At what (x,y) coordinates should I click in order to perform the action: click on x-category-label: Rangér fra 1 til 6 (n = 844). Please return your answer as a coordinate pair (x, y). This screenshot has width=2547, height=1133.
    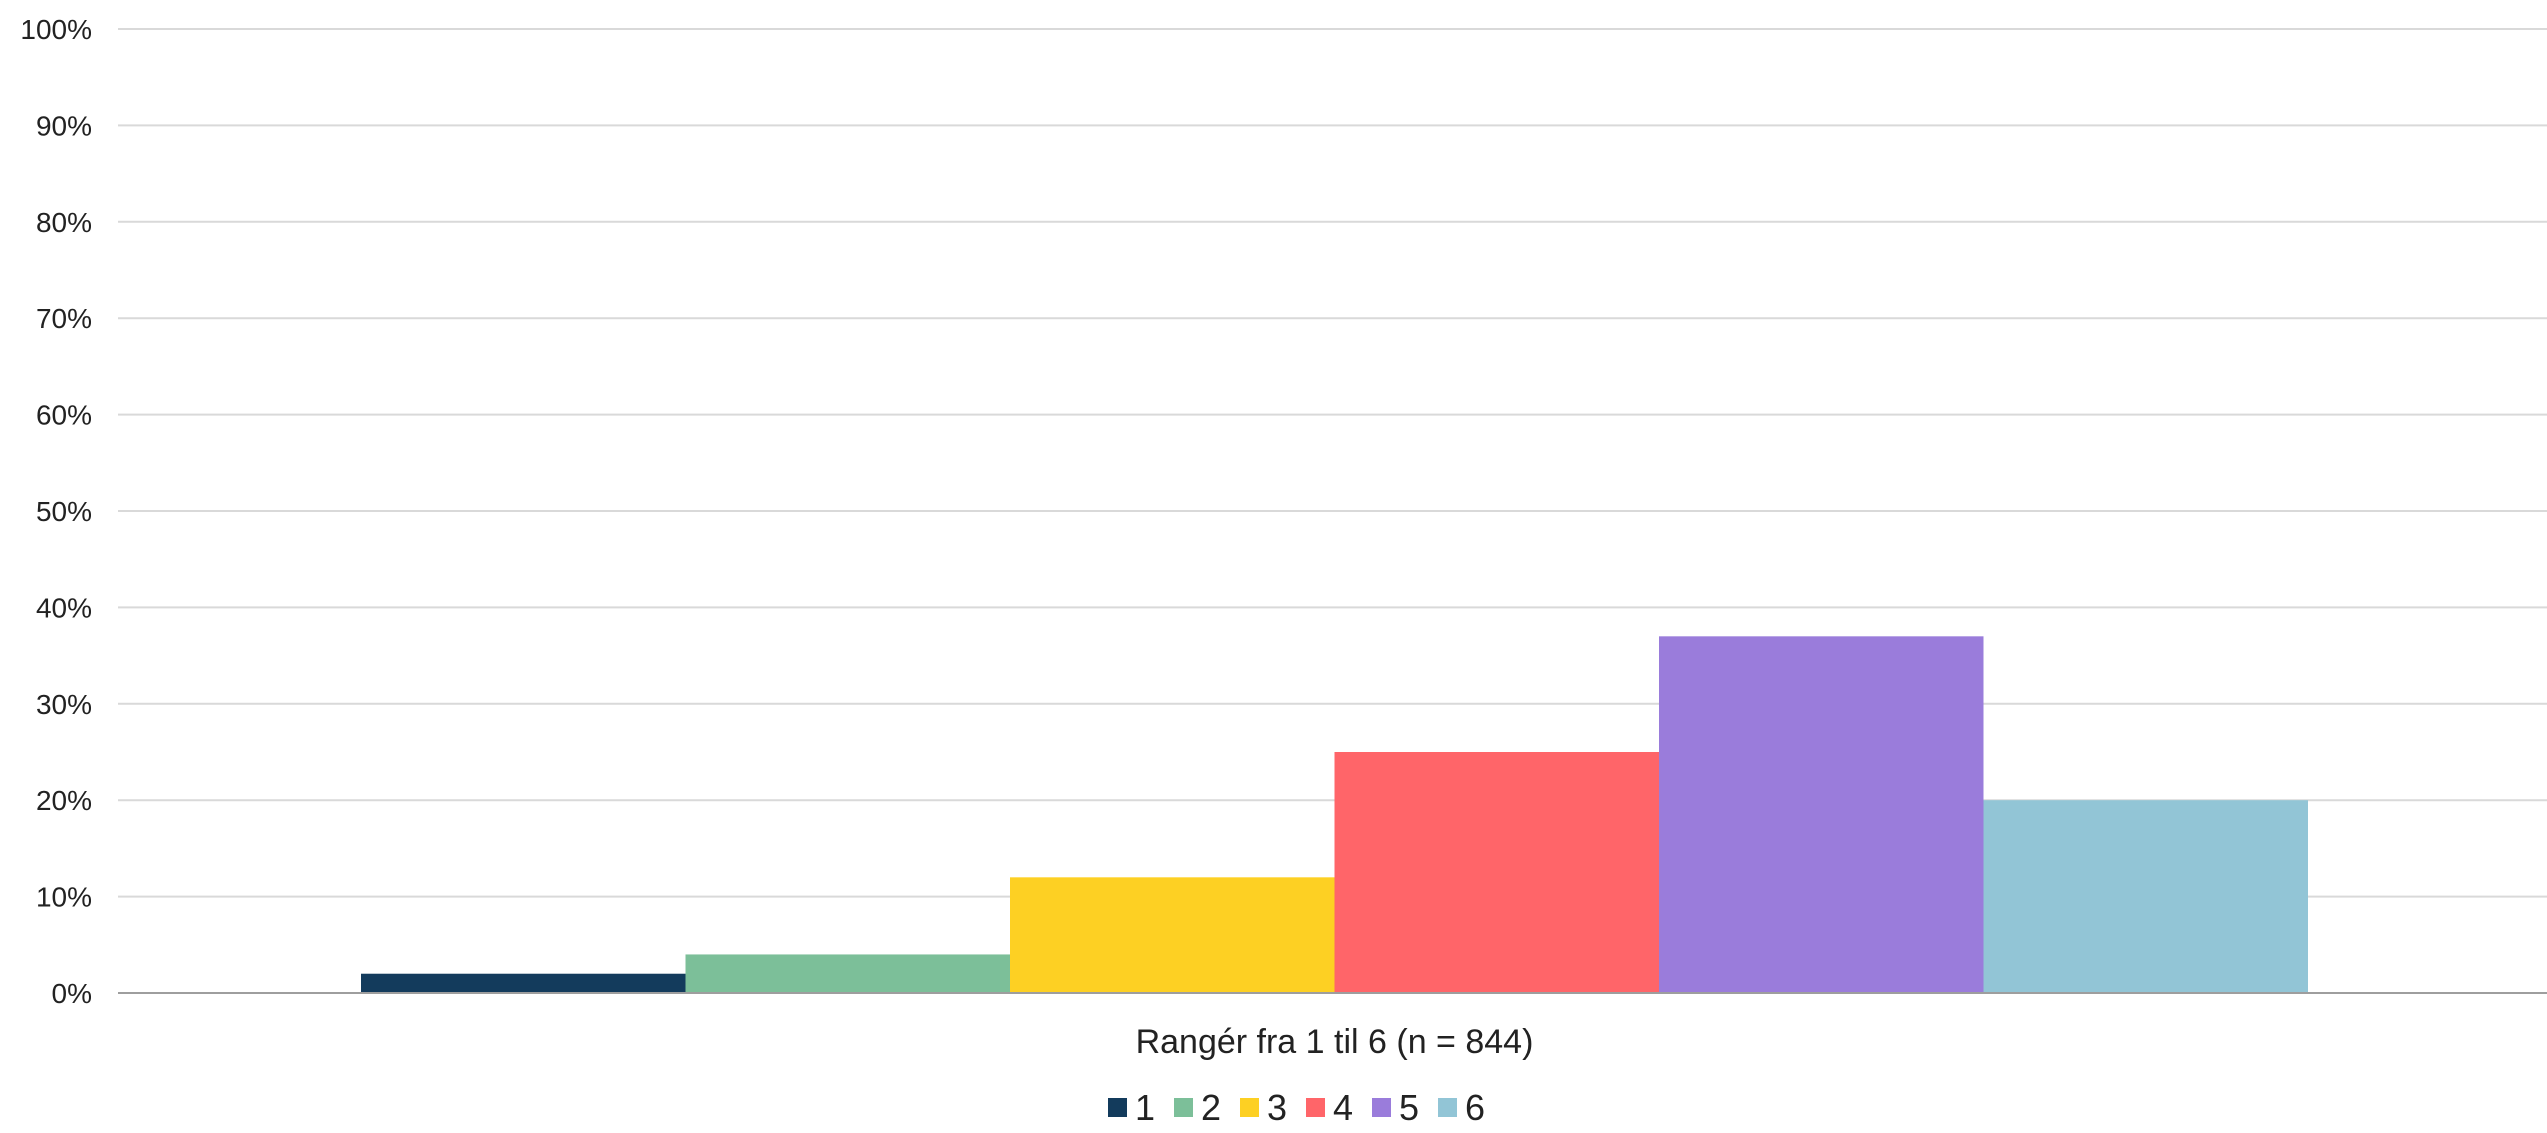
    Looking at the image, I should click on (1335, 1042).